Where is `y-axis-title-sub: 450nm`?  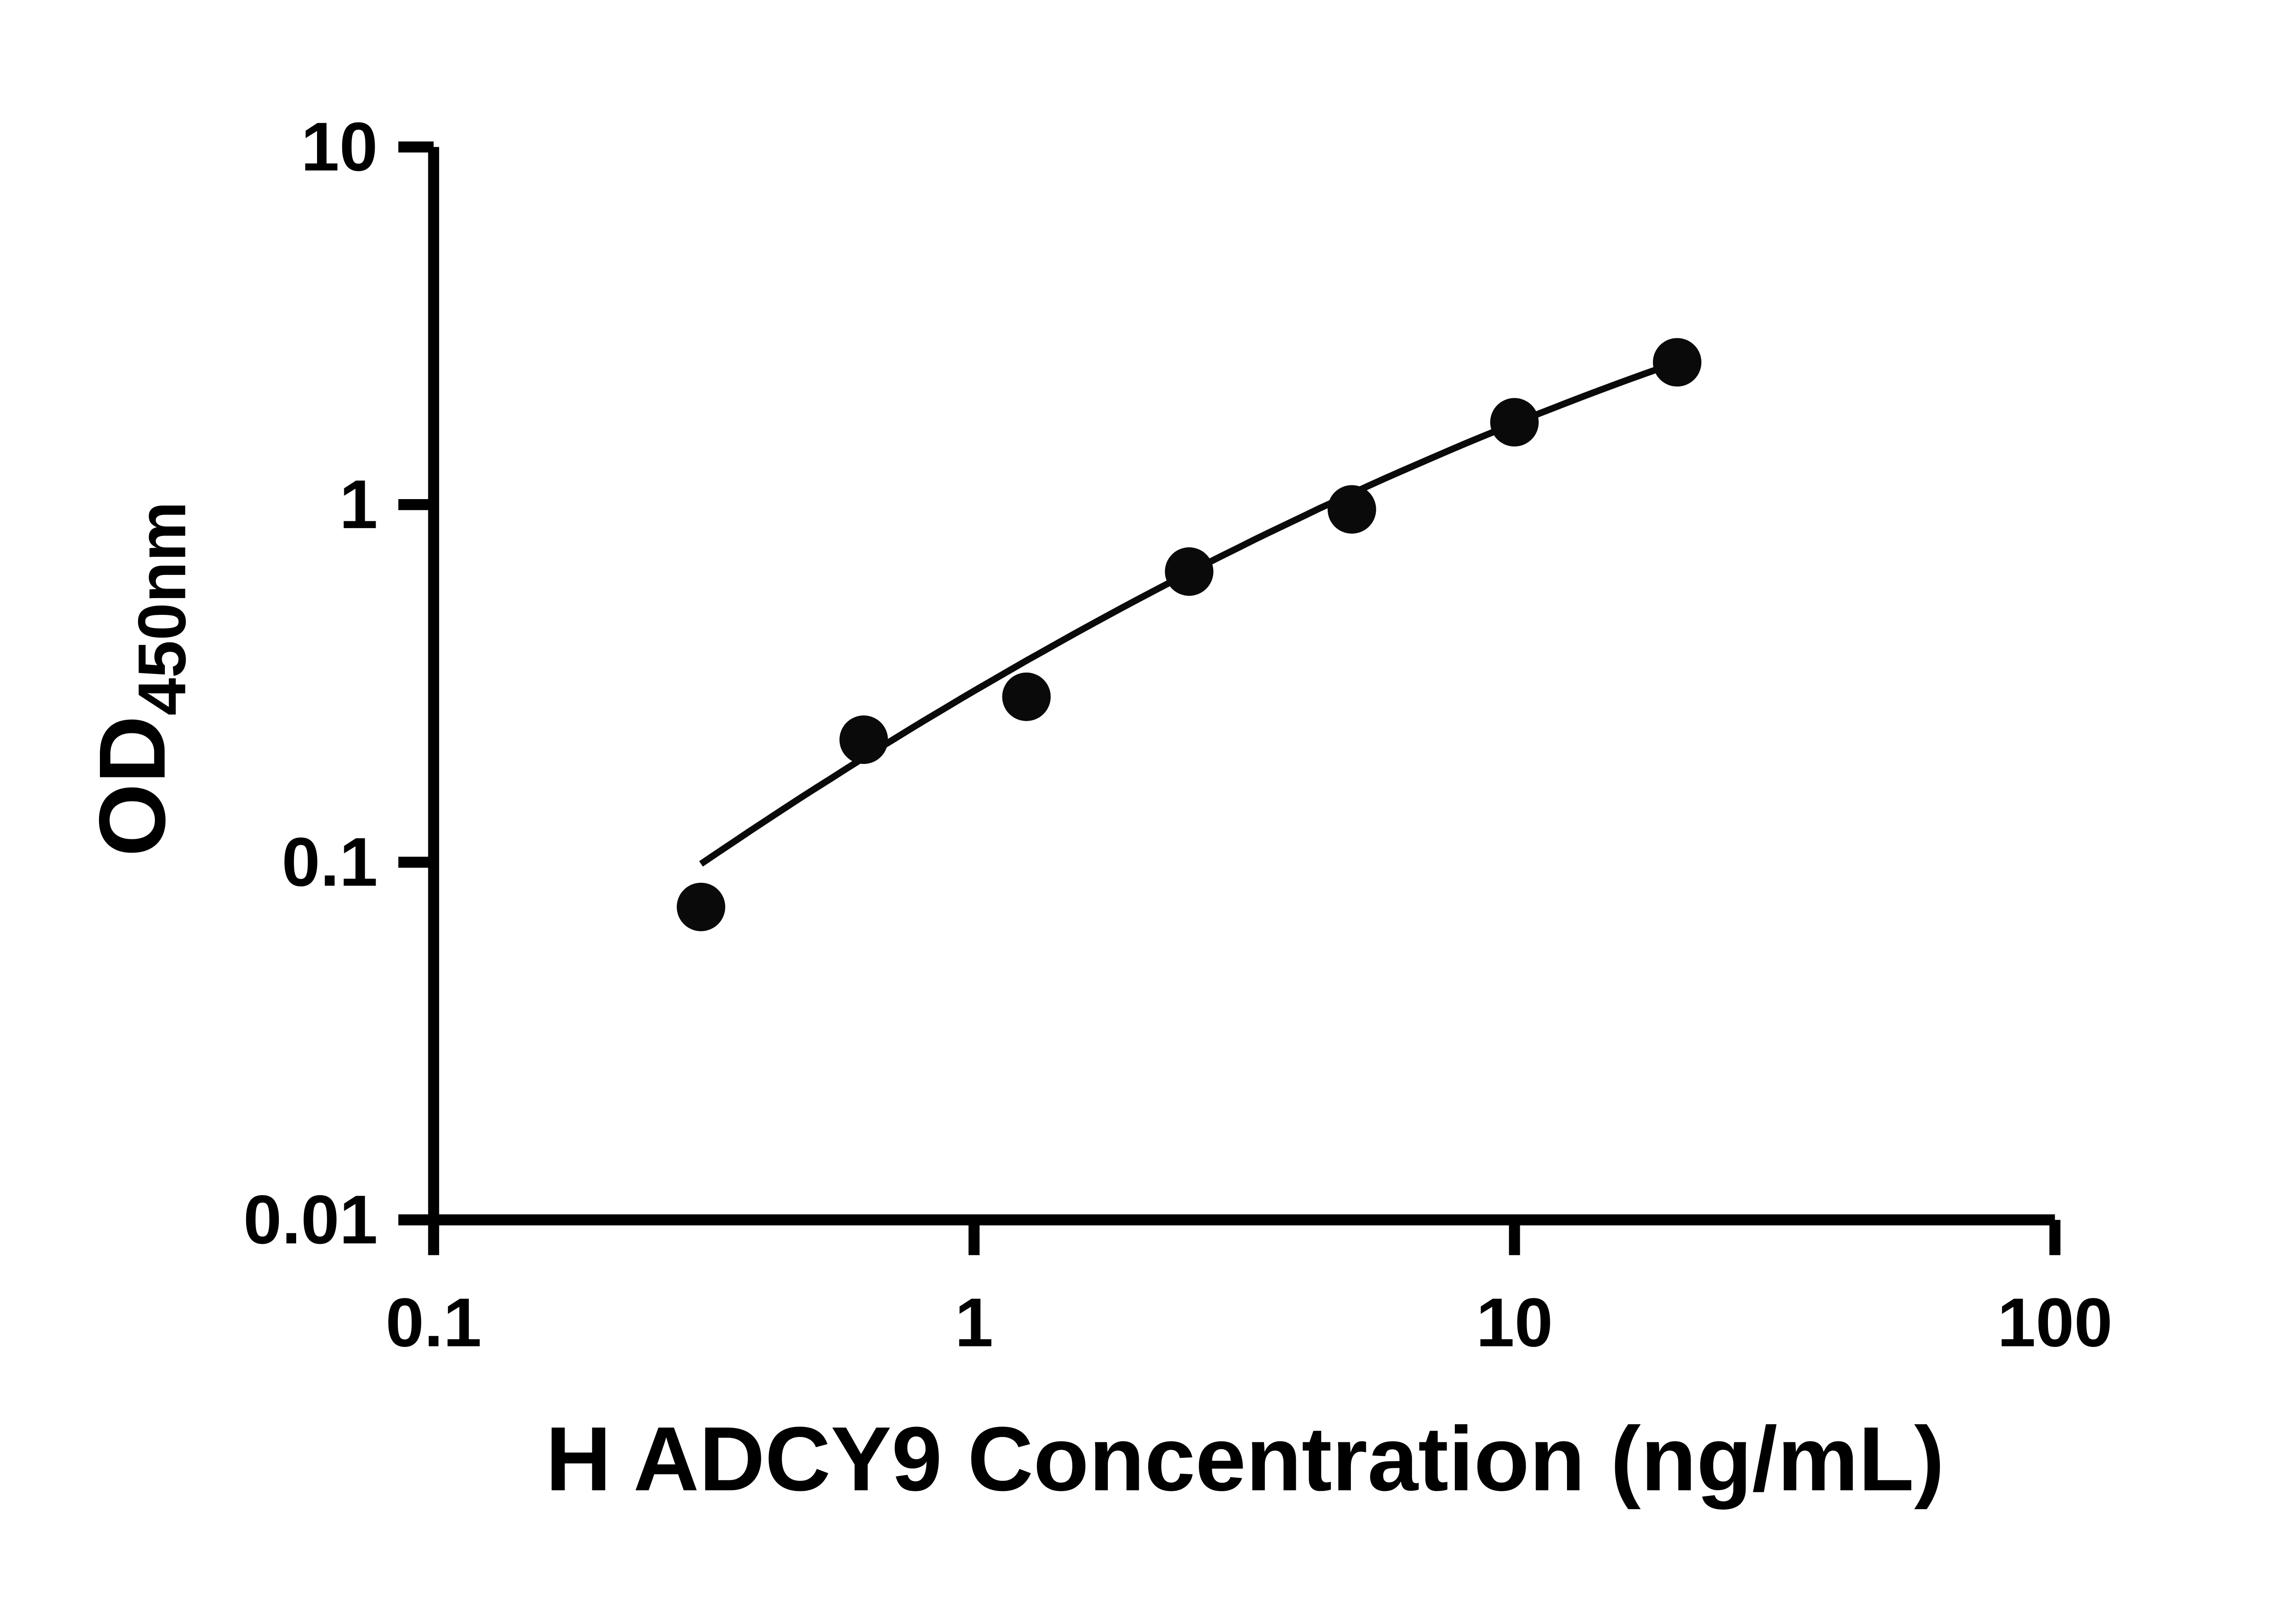
y-axis-title-sub: 450nm is located at coordinates (162, 608).